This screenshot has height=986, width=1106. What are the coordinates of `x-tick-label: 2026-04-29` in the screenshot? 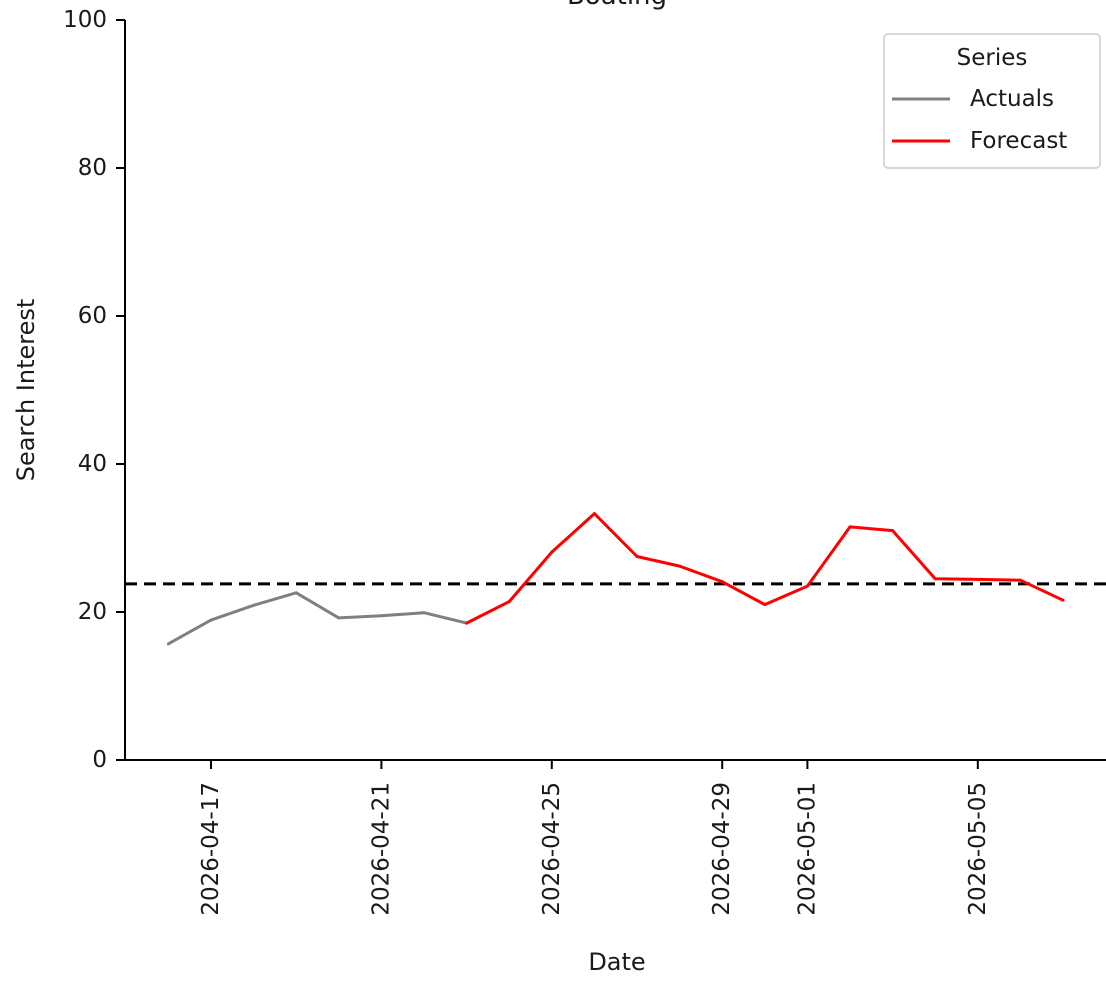 It's located at (722, 849).